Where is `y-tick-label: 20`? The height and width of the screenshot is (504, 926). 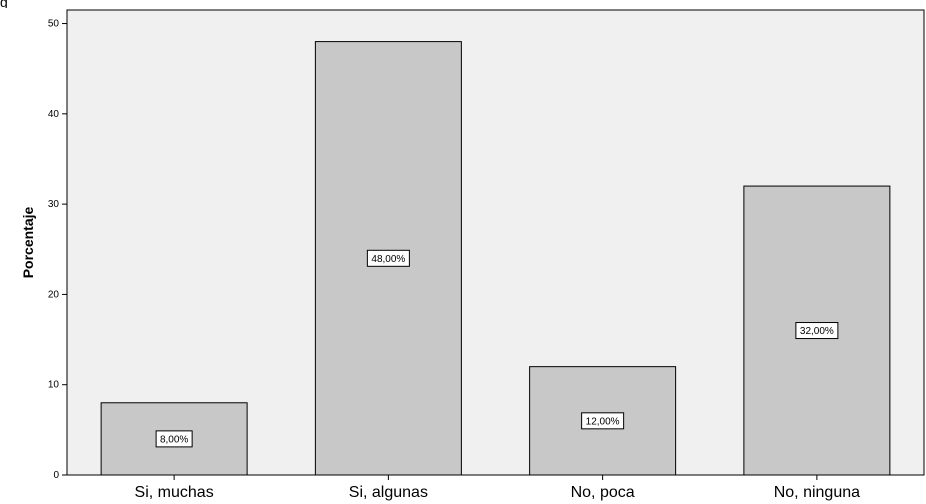
y-tick-label: 20 is located at coordinates (54, 294).